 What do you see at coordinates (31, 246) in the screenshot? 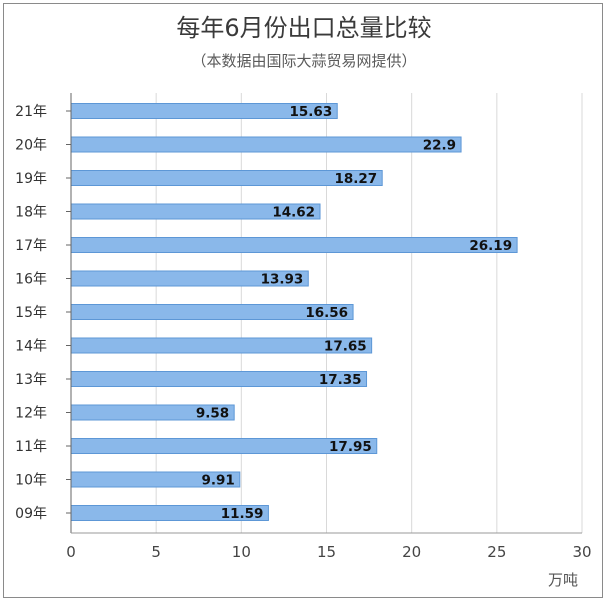
I see `y-tick-label: 17年` at bounding box center [31, 246].